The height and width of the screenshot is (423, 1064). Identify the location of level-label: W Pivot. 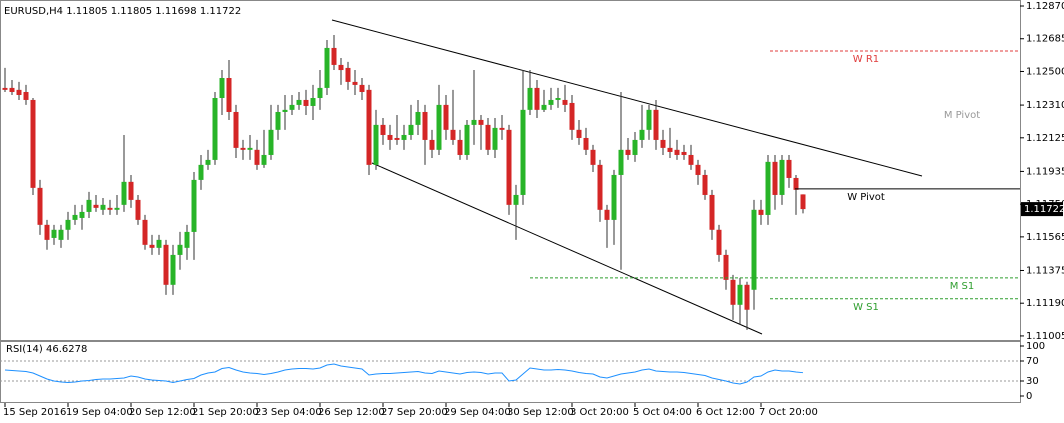
(866, 197).